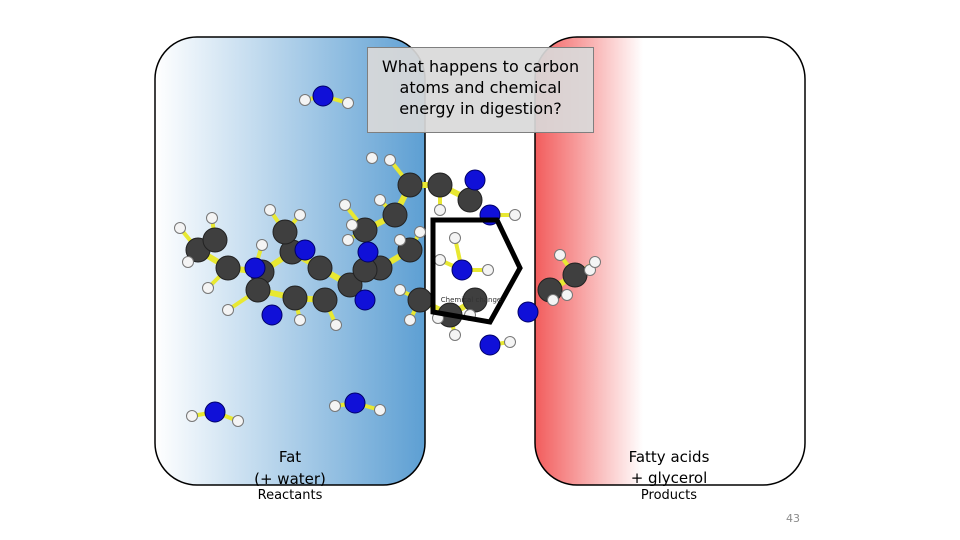 This screenshot has height=540, width=960. I want to click on products-line: Fatty acids, so click(669, 457).